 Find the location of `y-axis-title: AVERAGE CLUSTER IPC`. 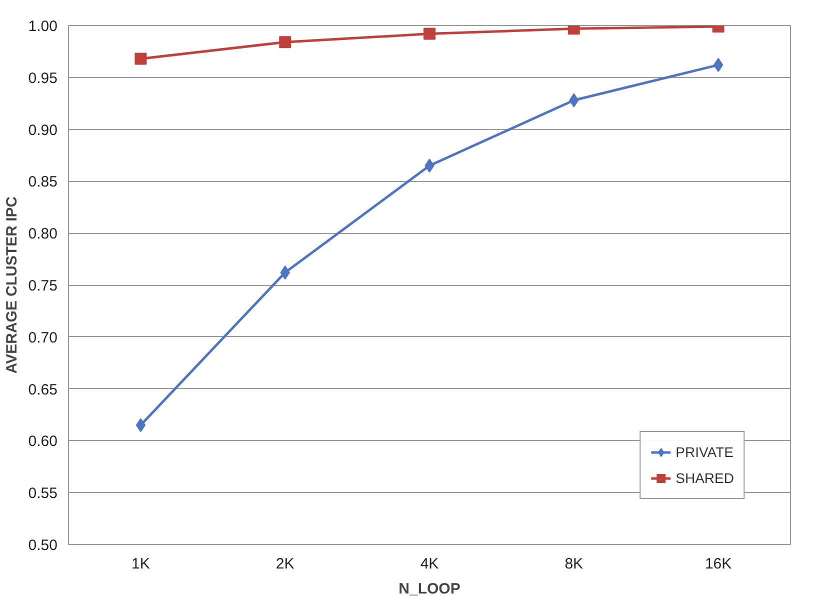

y-axis-title: AVERAGE CLUSTER IPC is located at coordinates (11, 285).